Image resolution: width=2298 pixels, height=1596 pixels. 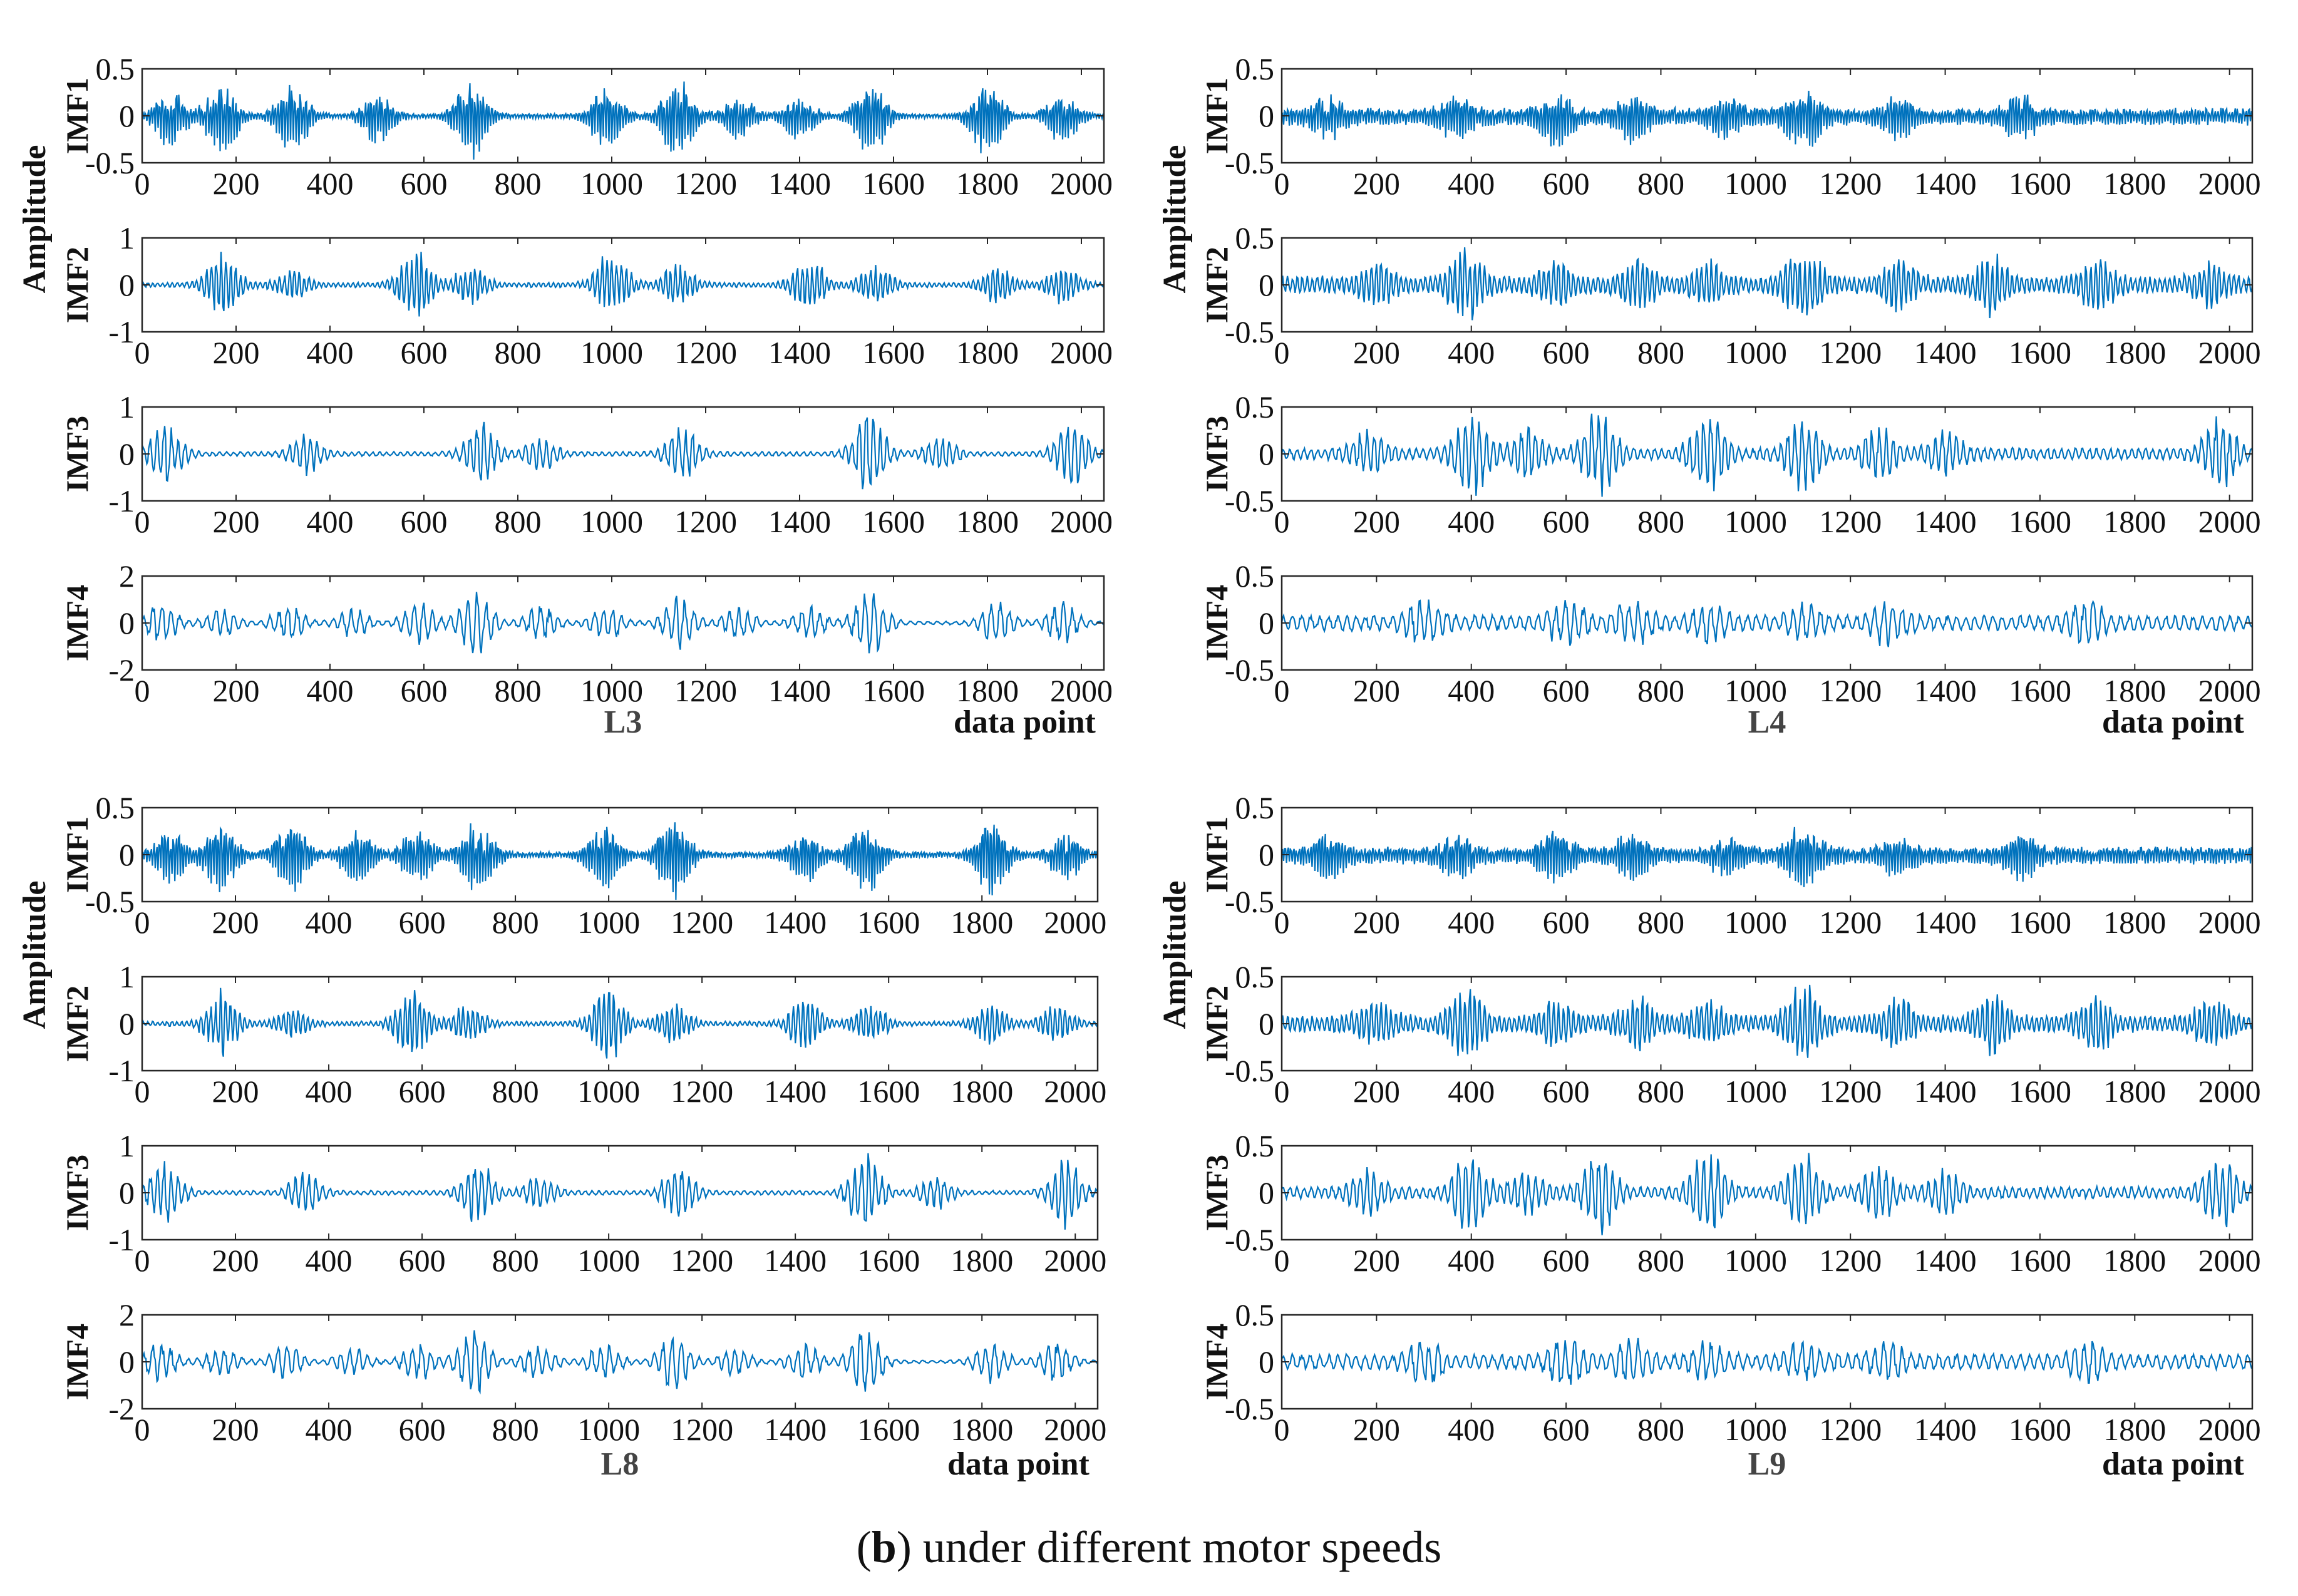 What do you see at coordinates (1767, 857) in the screenshot?
I see `imf-signal-L9-IMF1` at bounding box center [1767, 857].